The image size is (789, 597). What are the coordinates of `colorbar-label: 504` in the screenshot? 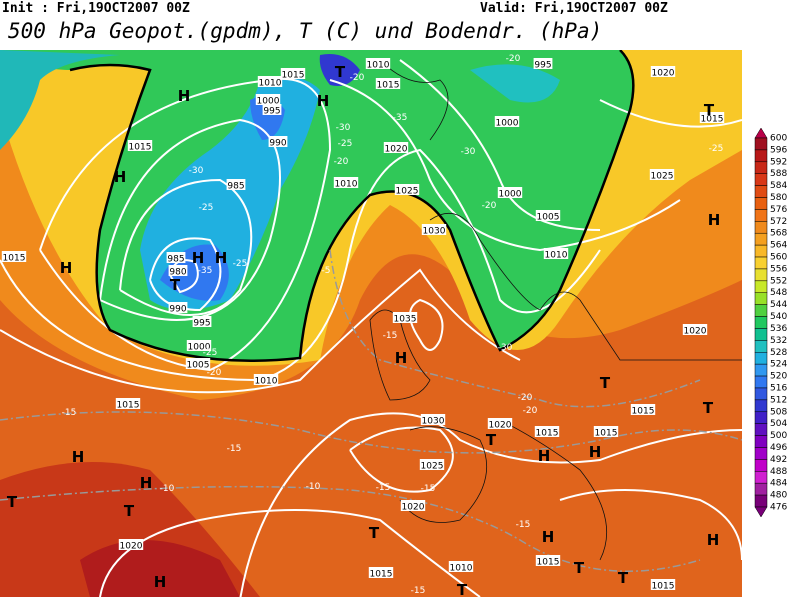 It's located at (778, 424).